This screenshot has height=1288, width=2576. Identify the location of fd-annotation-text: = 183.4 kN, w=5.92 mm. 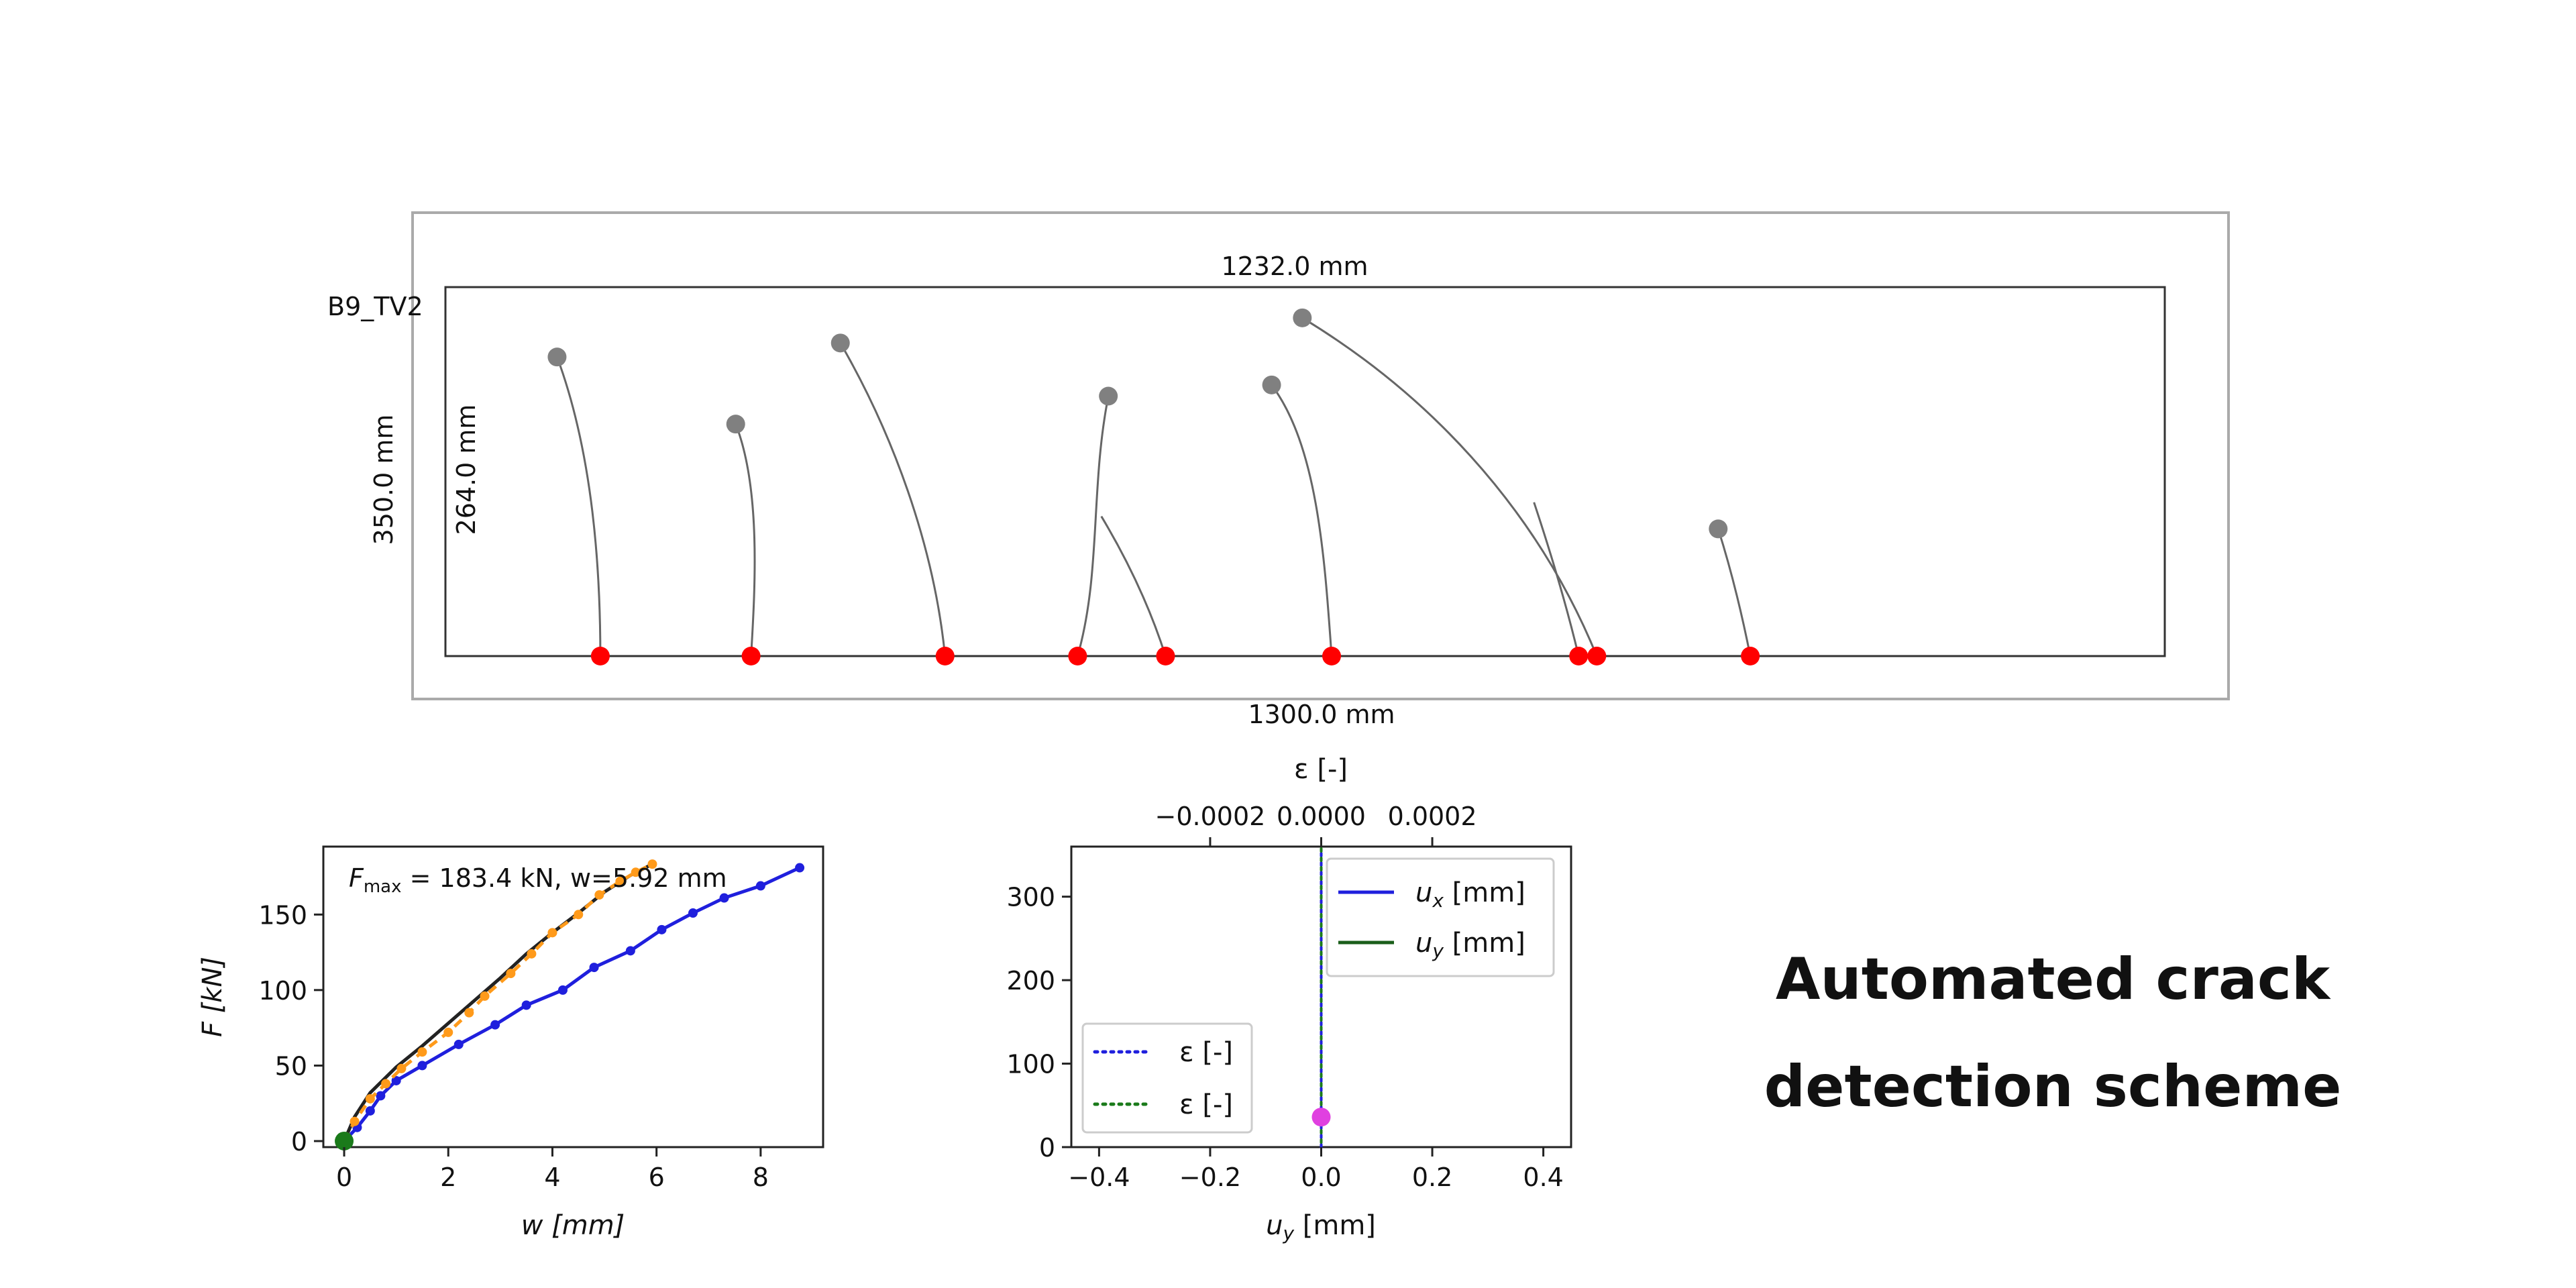
(564, 878).